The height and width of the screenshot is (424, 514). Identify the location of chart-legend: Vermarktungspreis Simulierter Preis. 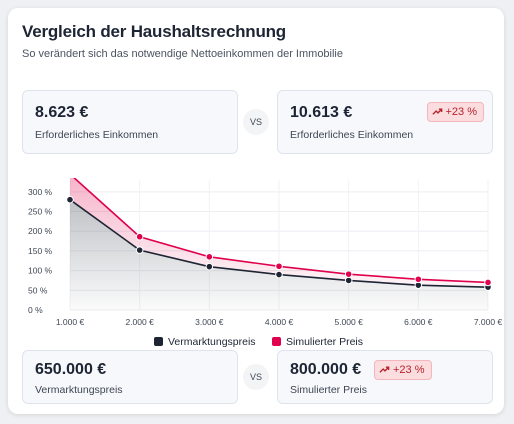
(256, 343).